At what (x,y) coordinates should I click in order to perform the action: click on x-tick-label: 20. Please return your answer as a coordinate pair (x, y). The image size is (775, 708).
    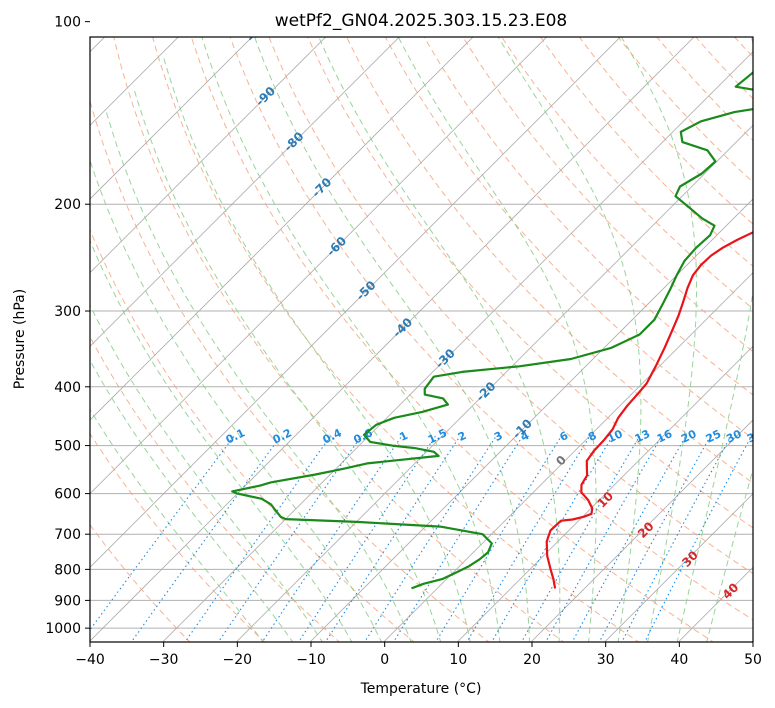
    Looking at the image, I should click on (532, 660).